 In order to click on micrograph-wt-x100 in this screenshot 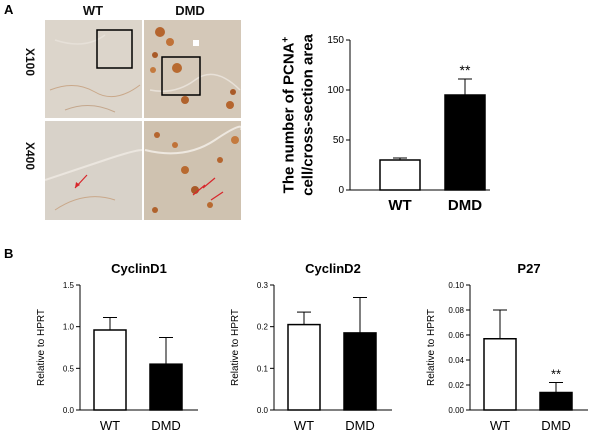, I will do `click(93, 69)`.